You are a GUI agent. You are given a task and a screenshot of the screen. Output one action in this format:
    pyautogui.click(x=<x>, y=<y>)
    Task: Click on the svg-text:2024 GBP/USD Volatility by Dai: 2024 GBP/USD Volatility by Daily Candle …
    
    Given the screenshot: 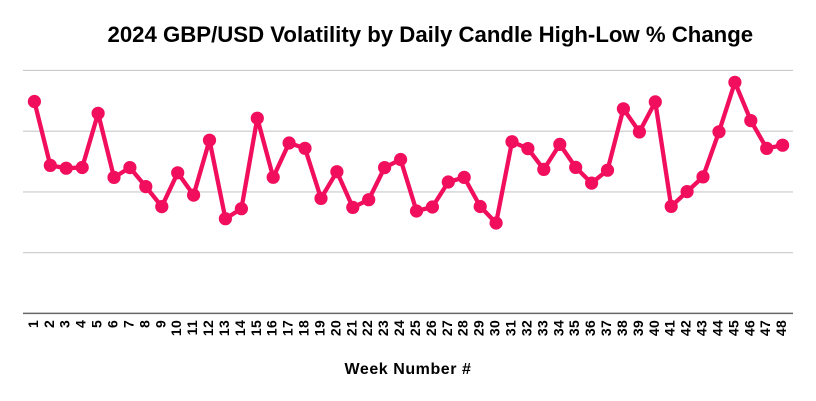 What is the action you would take?
    pyautogui.click(x=430, y=34)
    